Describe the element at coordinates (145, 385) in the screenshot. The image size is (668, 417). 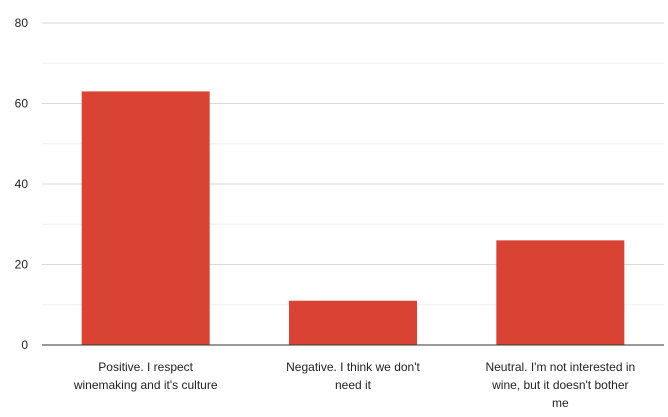
I see `x-tick-label-line: winemaking and it's culture` at that location.